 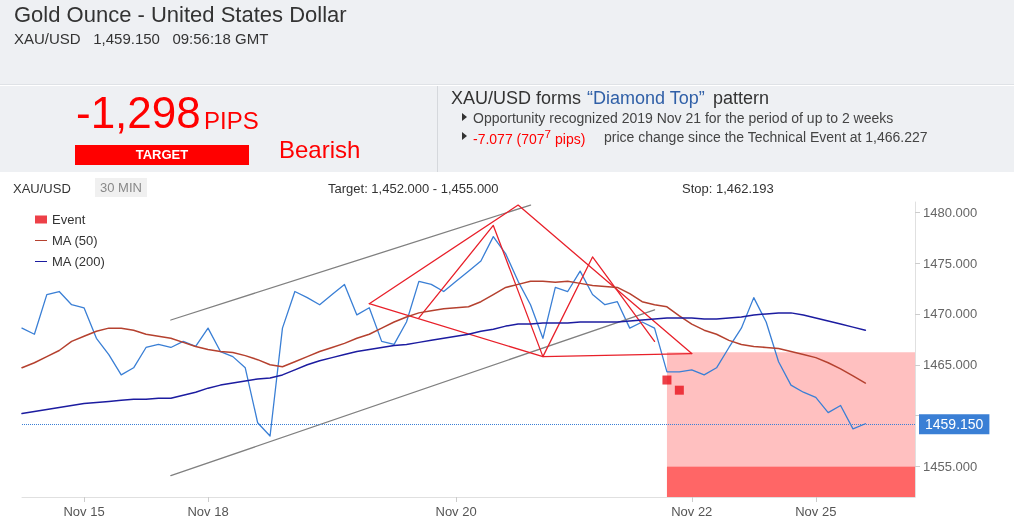 What do you see at coordinates (516, 98) in the screenshot?
I see `text: XAU/USD forms` at bounding box center [516, 98].